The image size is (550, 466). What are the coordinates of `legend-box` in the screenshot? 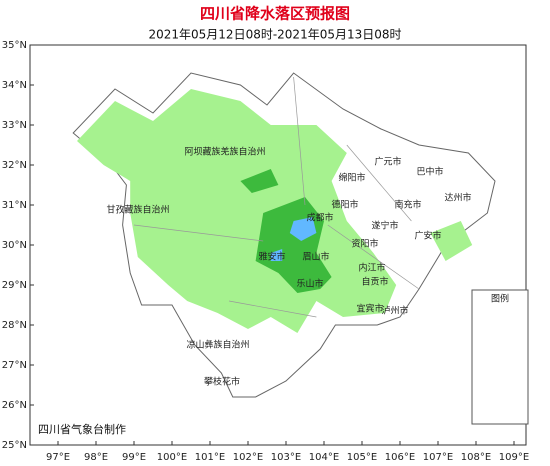 It's located at (500, 357).